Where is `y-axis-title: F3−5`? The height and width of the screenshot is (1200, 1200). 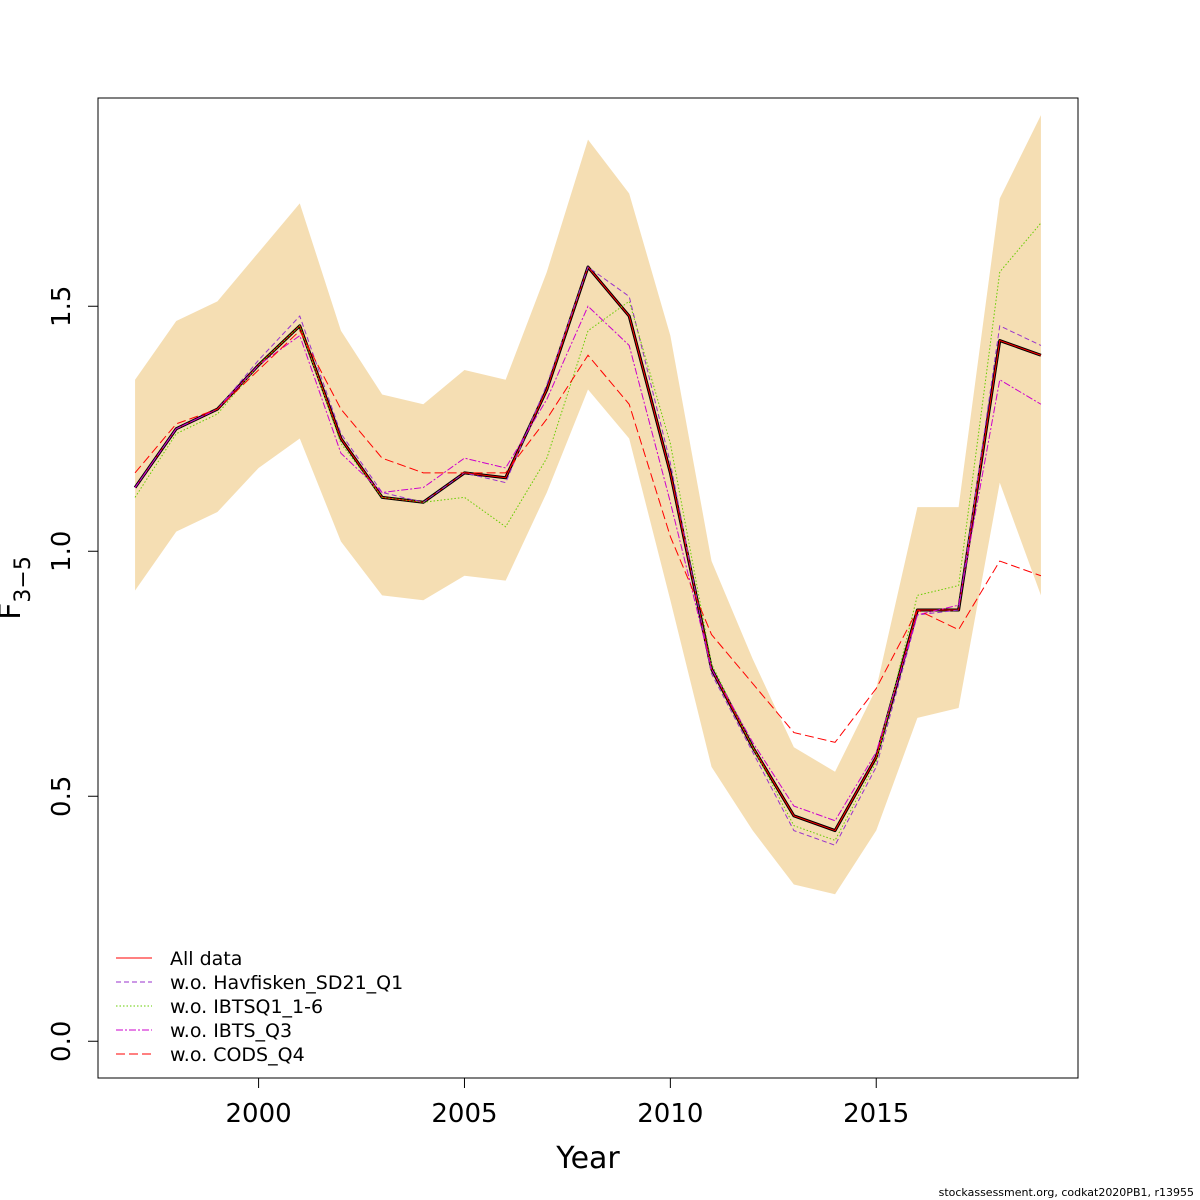
y-axis-title: F3−5 is located at coordinates (18, 588).